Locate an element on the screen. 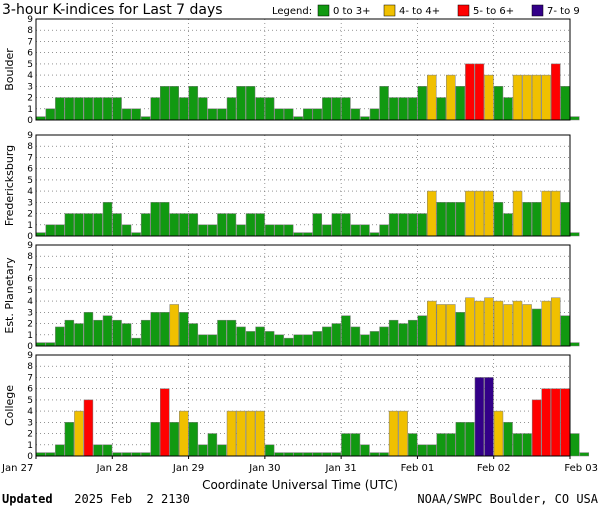 This screenshot has width=600, height=510. x-tick-label: Jan 31 is located at coordinates (340, 468).